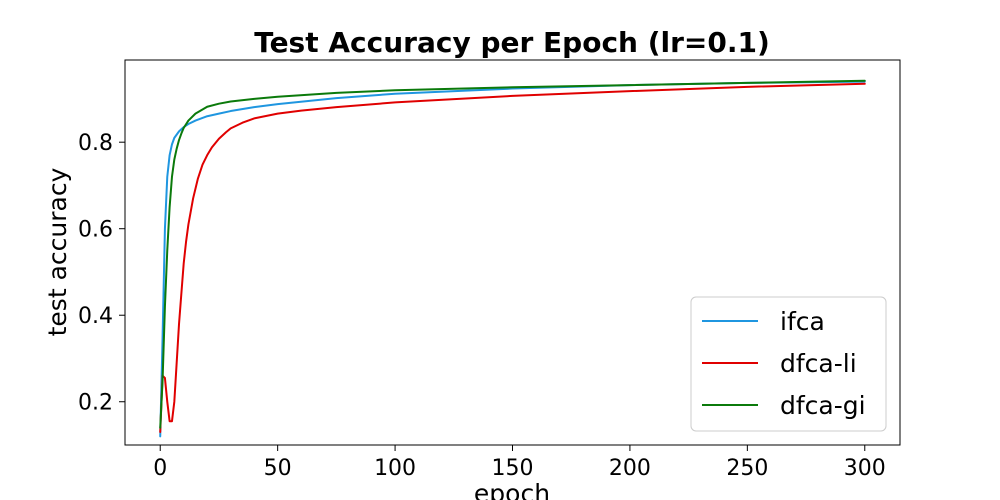 The image size is (1000, 500). What do you see at coordinates (630, 468) in the screenshot?
I see `x-tick-label: 200` at bounding box center [630, 468].